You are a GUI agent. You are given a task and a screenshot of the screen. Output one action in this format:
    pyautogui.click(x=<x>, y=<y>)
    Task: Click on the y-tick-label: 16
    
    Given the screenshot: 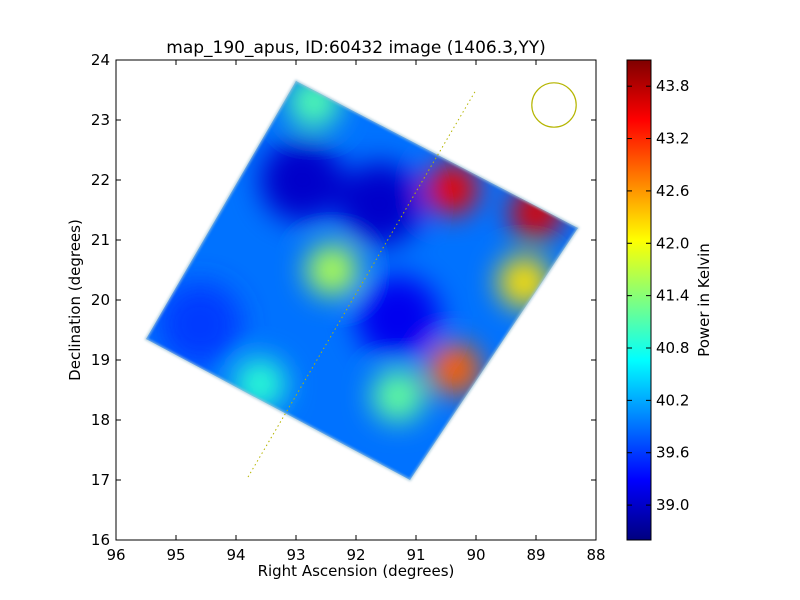 What is the action you would take?
    pyautogui.click(x=100, y=540)
    